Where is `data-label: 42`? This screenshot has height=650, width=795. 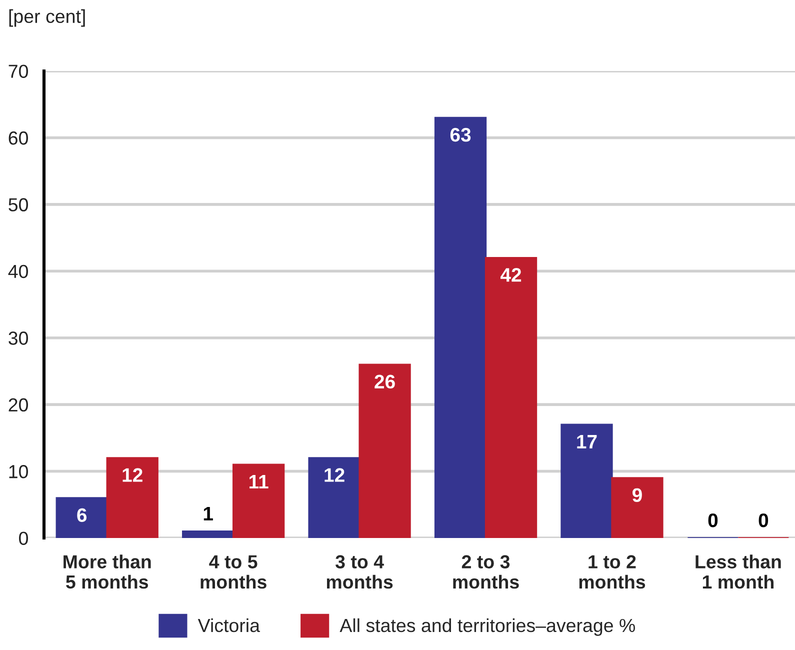
data-label: 42 is located at coordinates (511, 275).